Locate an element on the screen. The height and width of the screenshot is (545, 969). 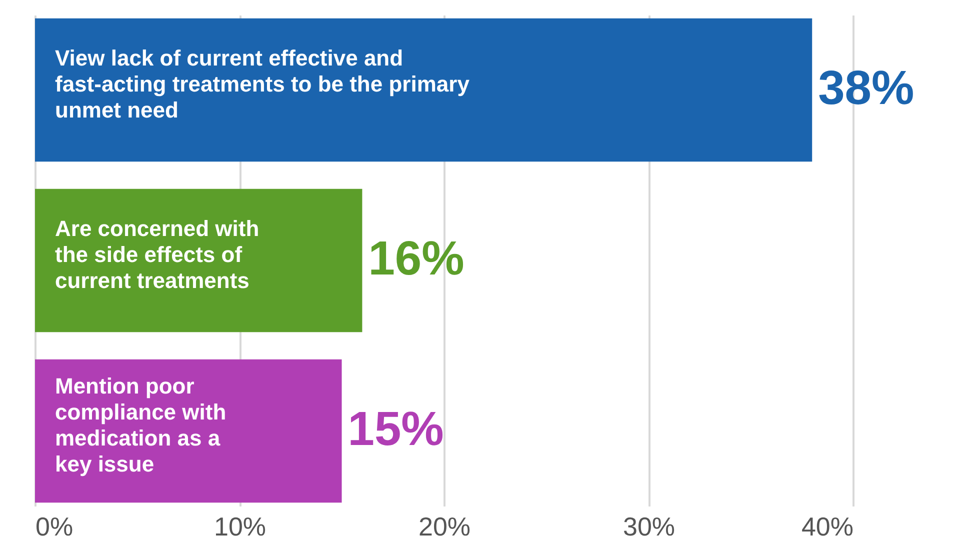
y-tick-label: View lack of current effective and fast-acting treatments to be the primary unmet need is located at coordinates (262, 83).